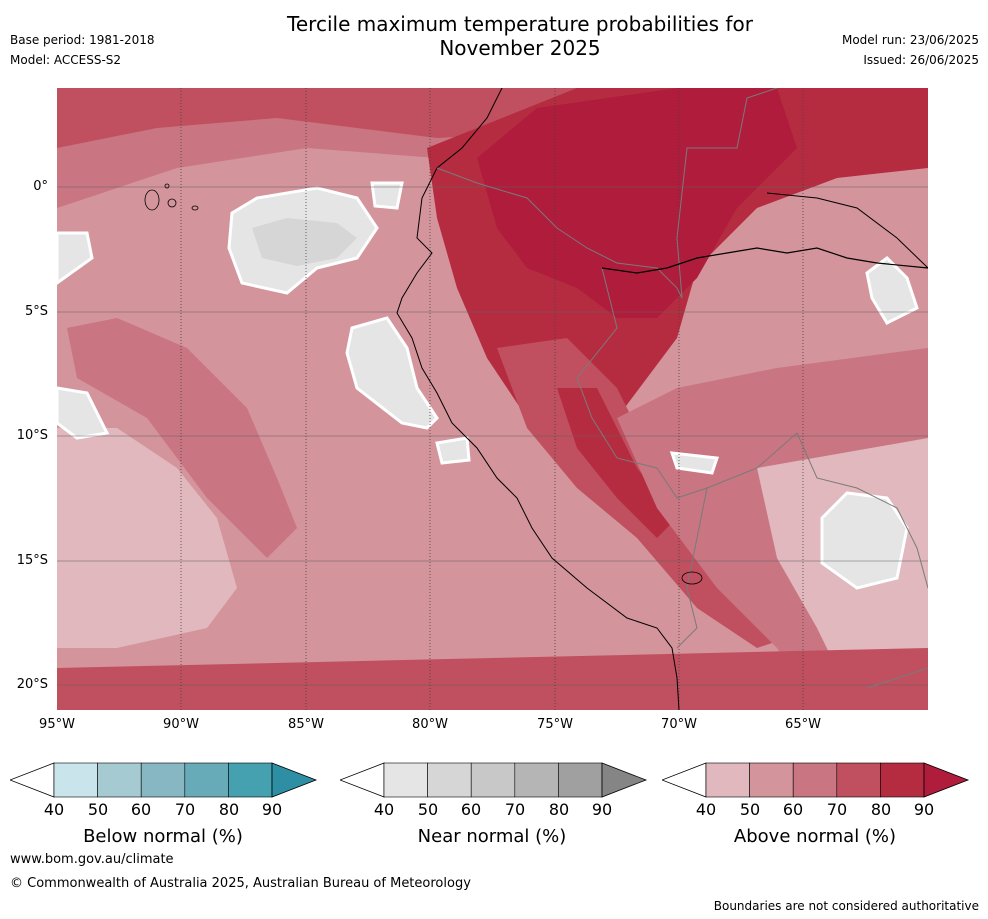 This screenshot has height=919, width=988. What do you see at coordinates (57, 724) in the screenshot?
I see `lon-label-95w: 95°W` at bounding box center [57, 724].